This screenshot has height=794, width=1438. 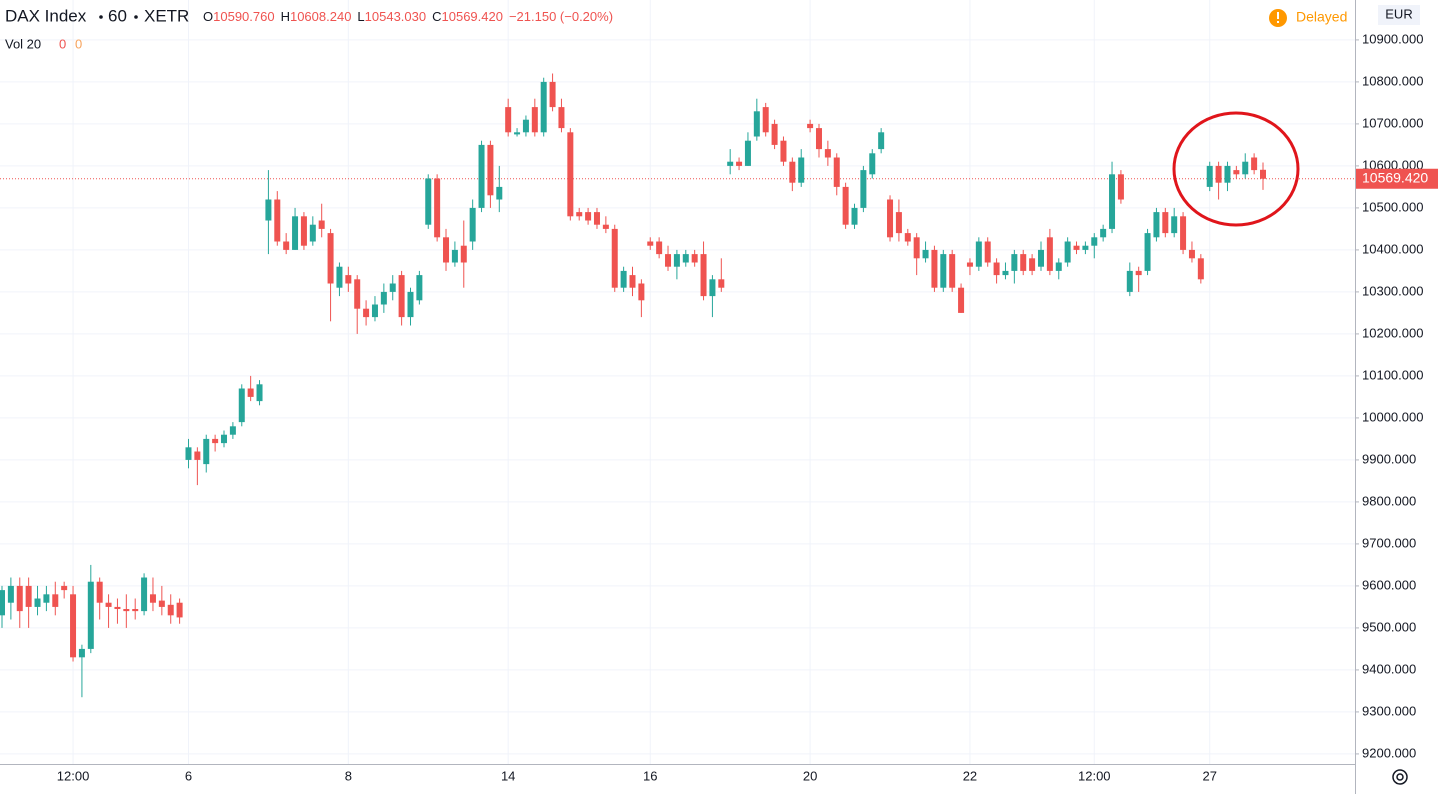 I want to click on y-tick-label: 9200.000, so click(x=1389, y=752).